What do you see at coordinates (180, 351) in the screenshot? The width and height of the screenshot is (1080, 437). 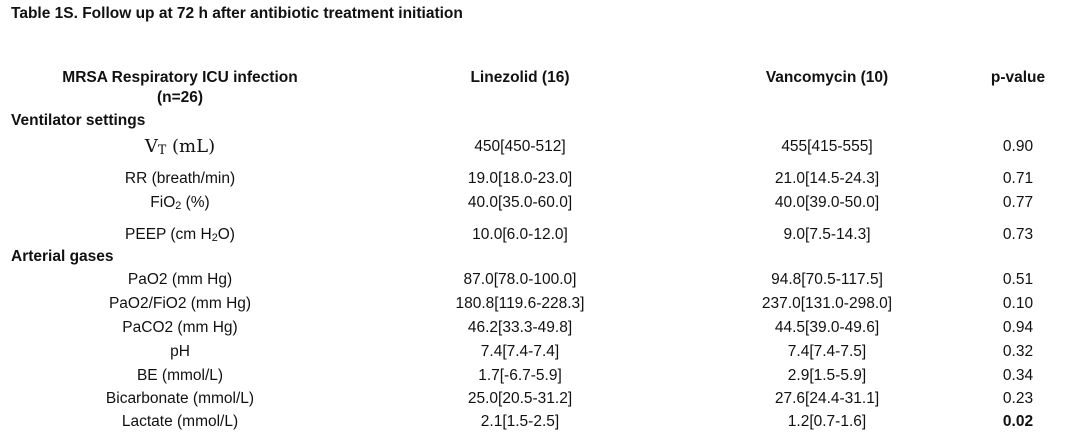 I see `row-label-ph: pH` at bounding box center [180, 351].